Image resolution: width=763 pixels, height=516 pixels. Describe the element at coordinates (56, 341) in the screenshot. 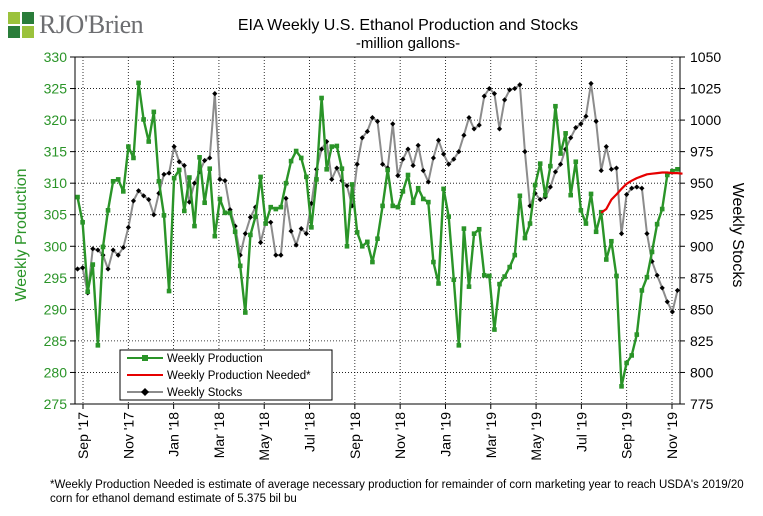

I see `y-tick-label-left: 285` at that location.